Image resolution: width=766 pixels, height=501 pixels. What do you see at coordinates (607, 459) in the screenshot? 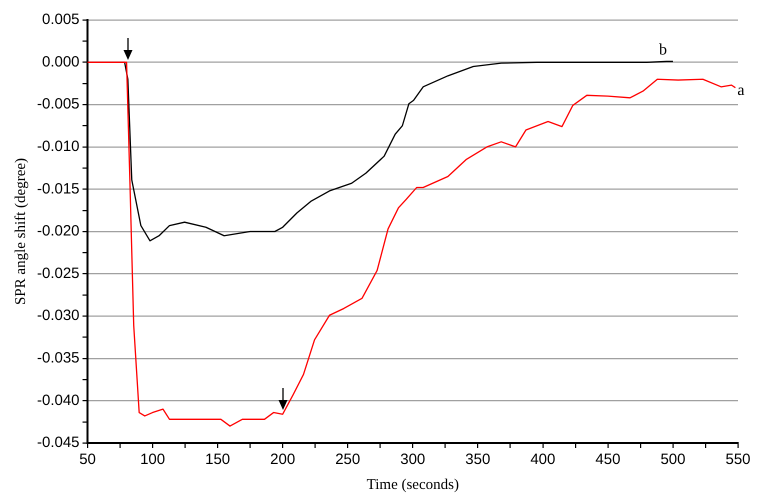
I see `x-tick-label: 450` at bounding box center [607, 459].